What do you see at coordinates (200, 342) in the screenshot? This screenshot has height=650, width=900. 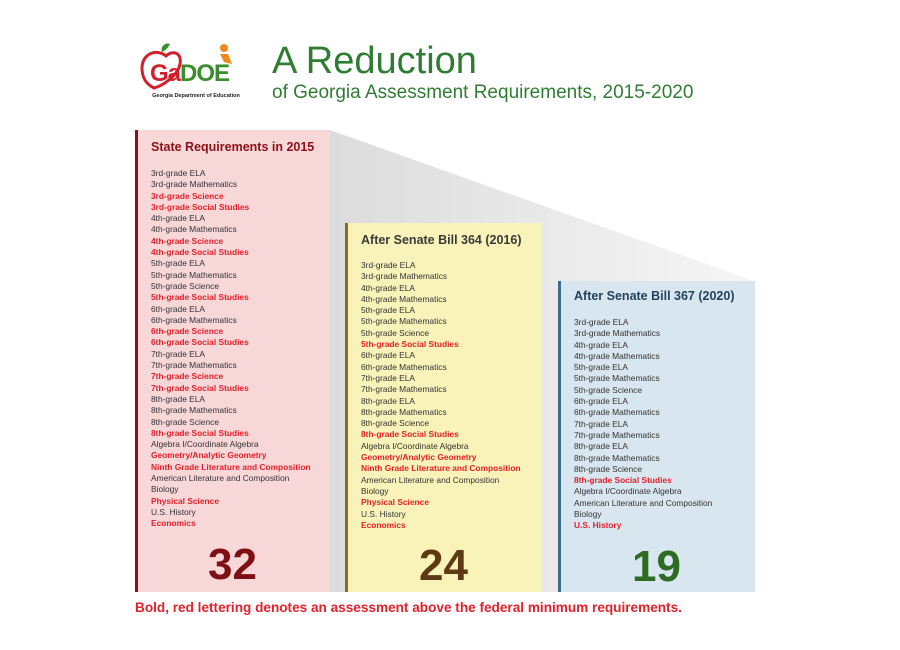 I see `list-item: 6th-grade Social Studies` at bounding box center [200, 342].